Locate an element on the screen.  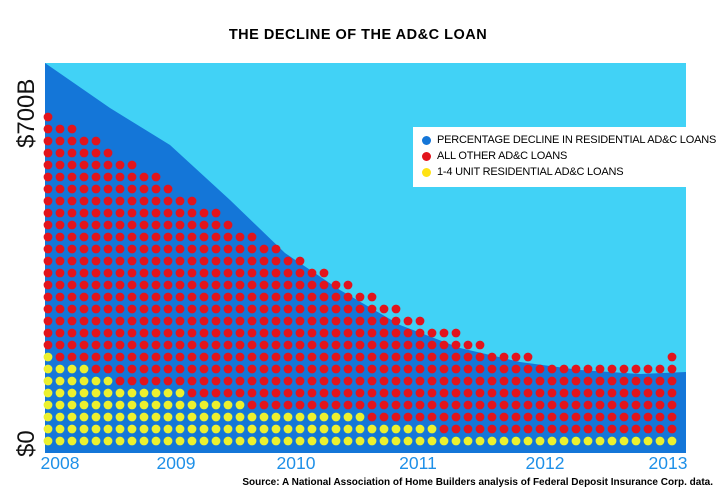
x-axis-label-2011: 2011 is located at coordinates (418, 463).